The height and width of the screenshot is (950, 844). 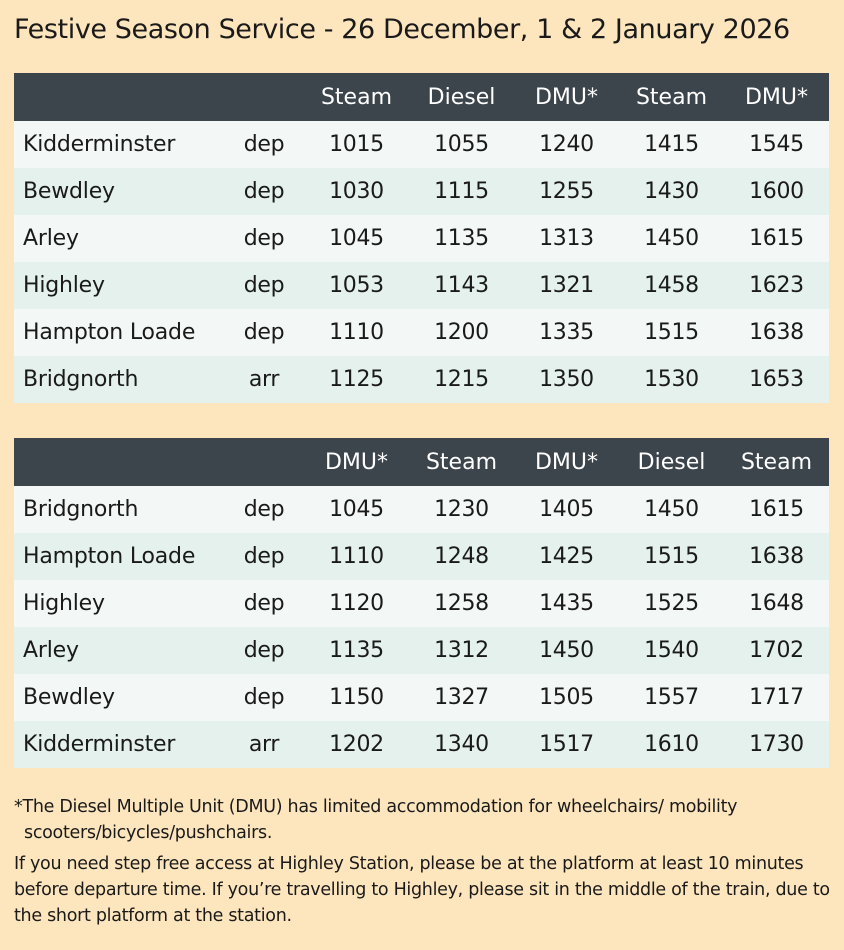 I want to click on table-row: Arley dep 1045 1135 1313 1450 1615, so click(x=421, y=238).